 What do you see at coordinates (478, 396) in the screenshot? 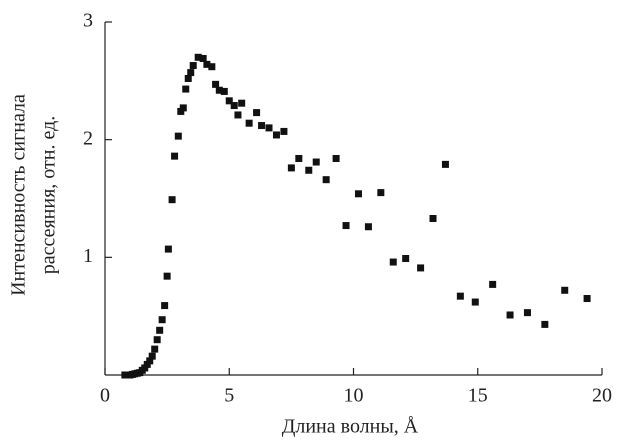
I see `x-tick-label: 15` at bounding box center [478, 396].